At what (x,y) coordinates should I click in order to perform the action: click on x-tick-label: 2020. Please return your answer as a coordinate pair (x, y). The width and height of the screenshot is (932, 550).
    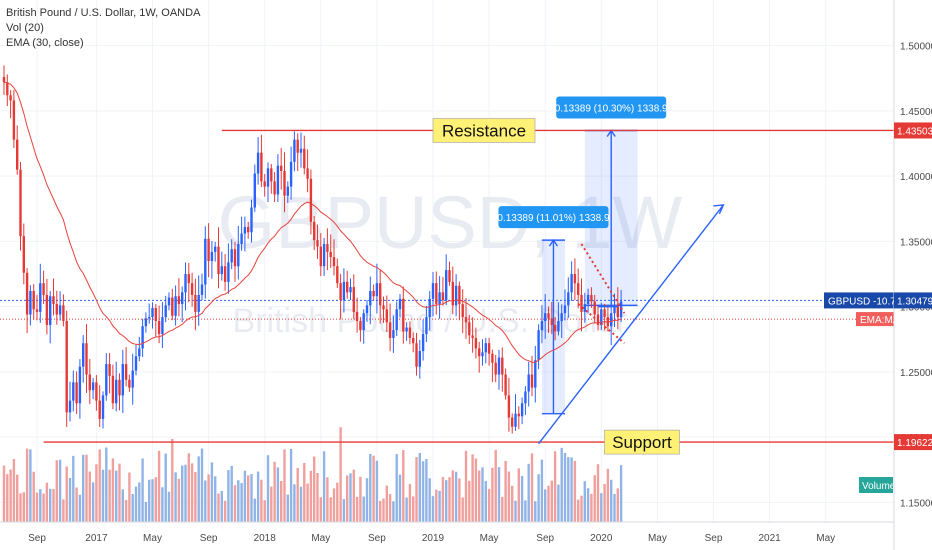
    Looking at the image, I should click on (601, 538).